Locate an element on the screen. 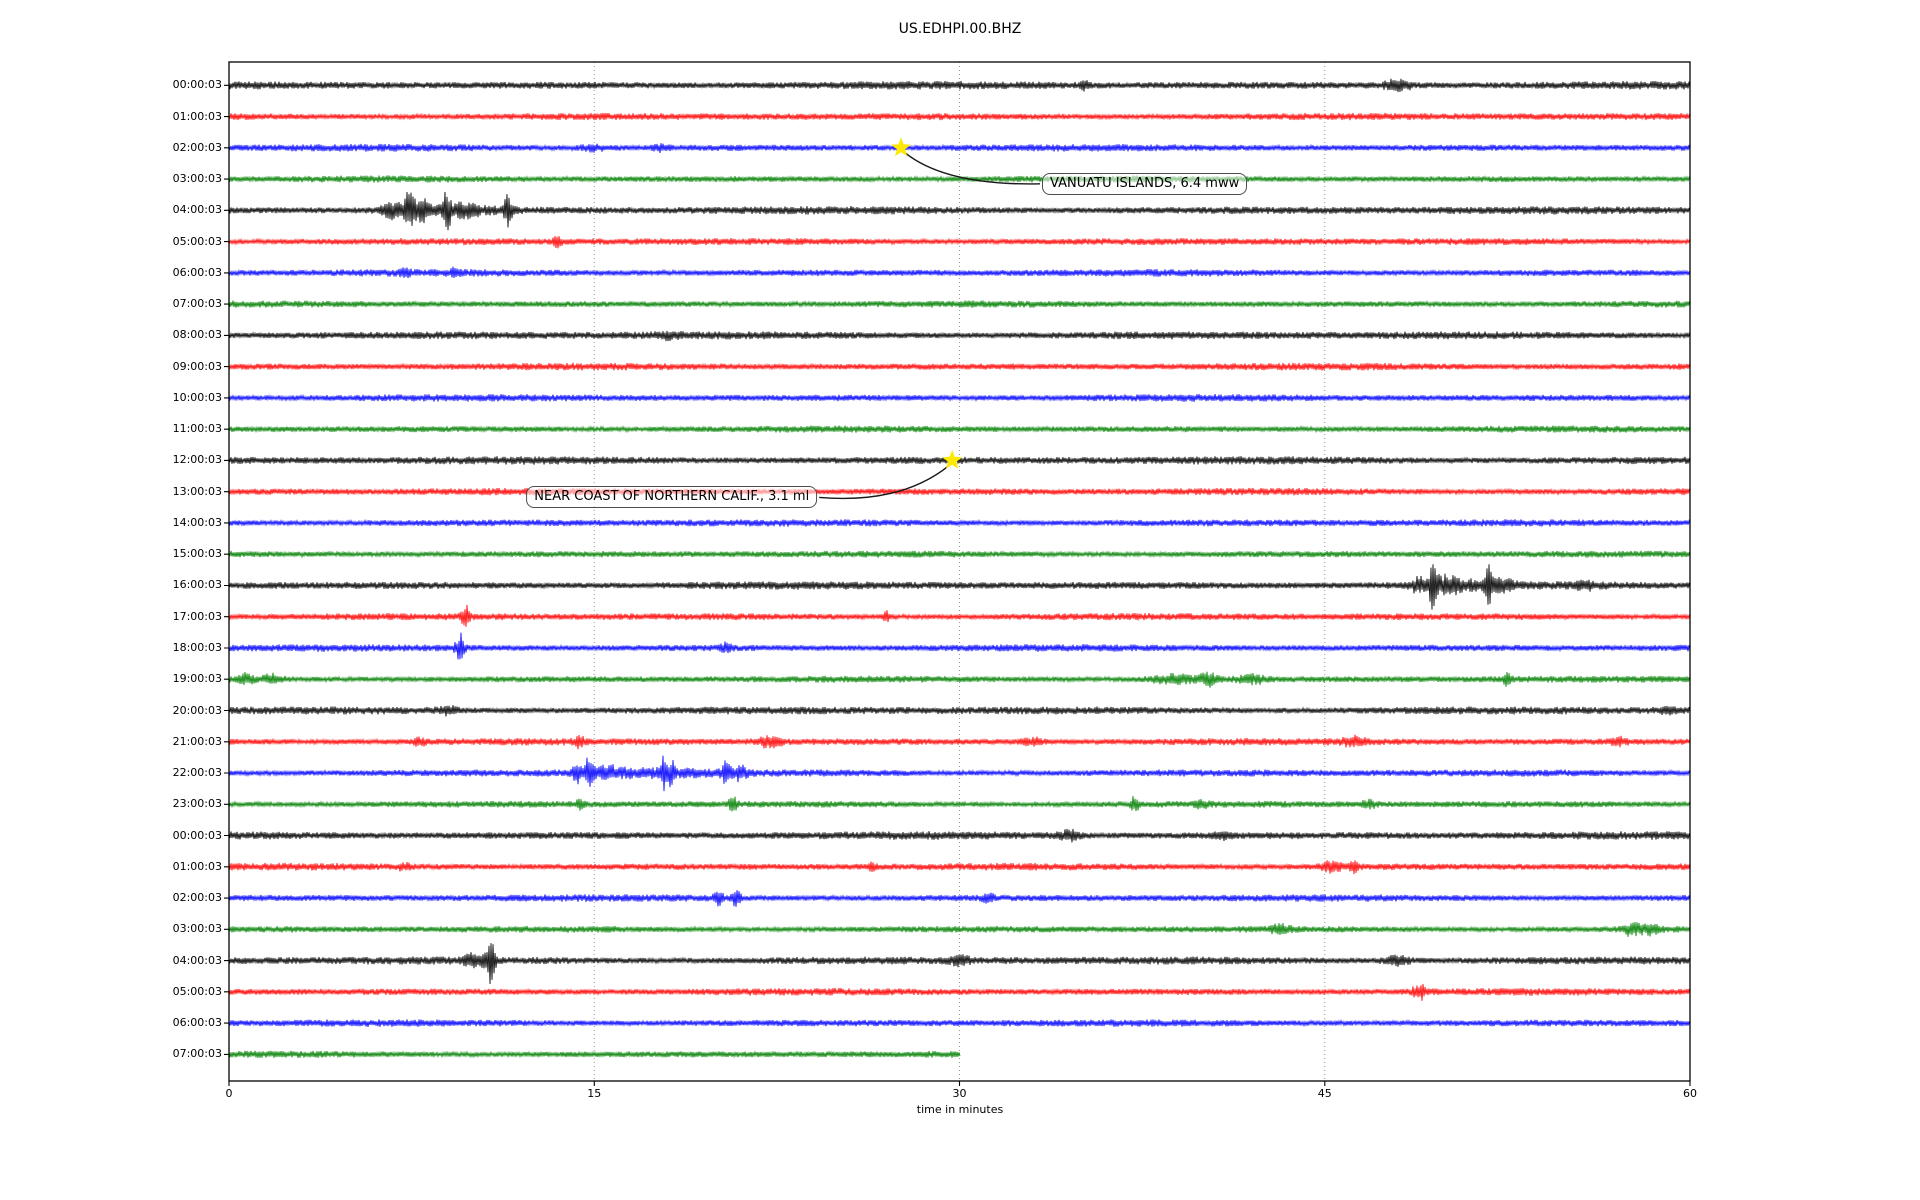 The height and width of the screenshot is (1200, 1920). annotation-event-label: VANUATU ISLANDS, 6.4 mww is located at coordinates (1145, 183).